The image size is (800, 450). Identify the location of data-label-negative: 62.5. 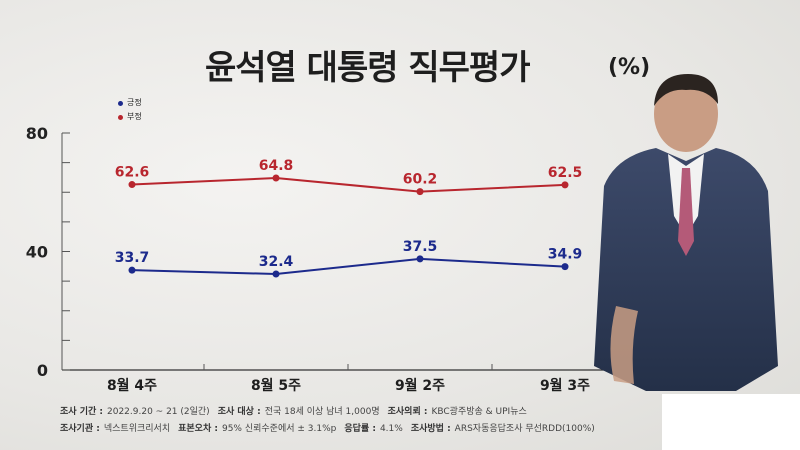
(565, 173).